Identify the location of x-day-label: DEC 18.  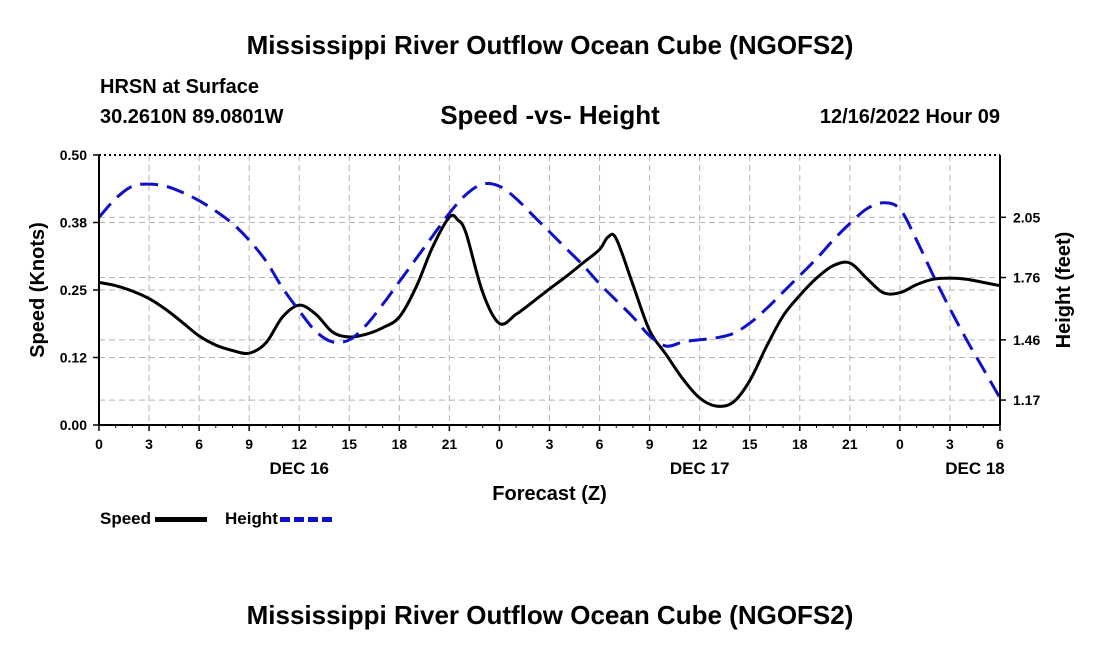
(975, 468).